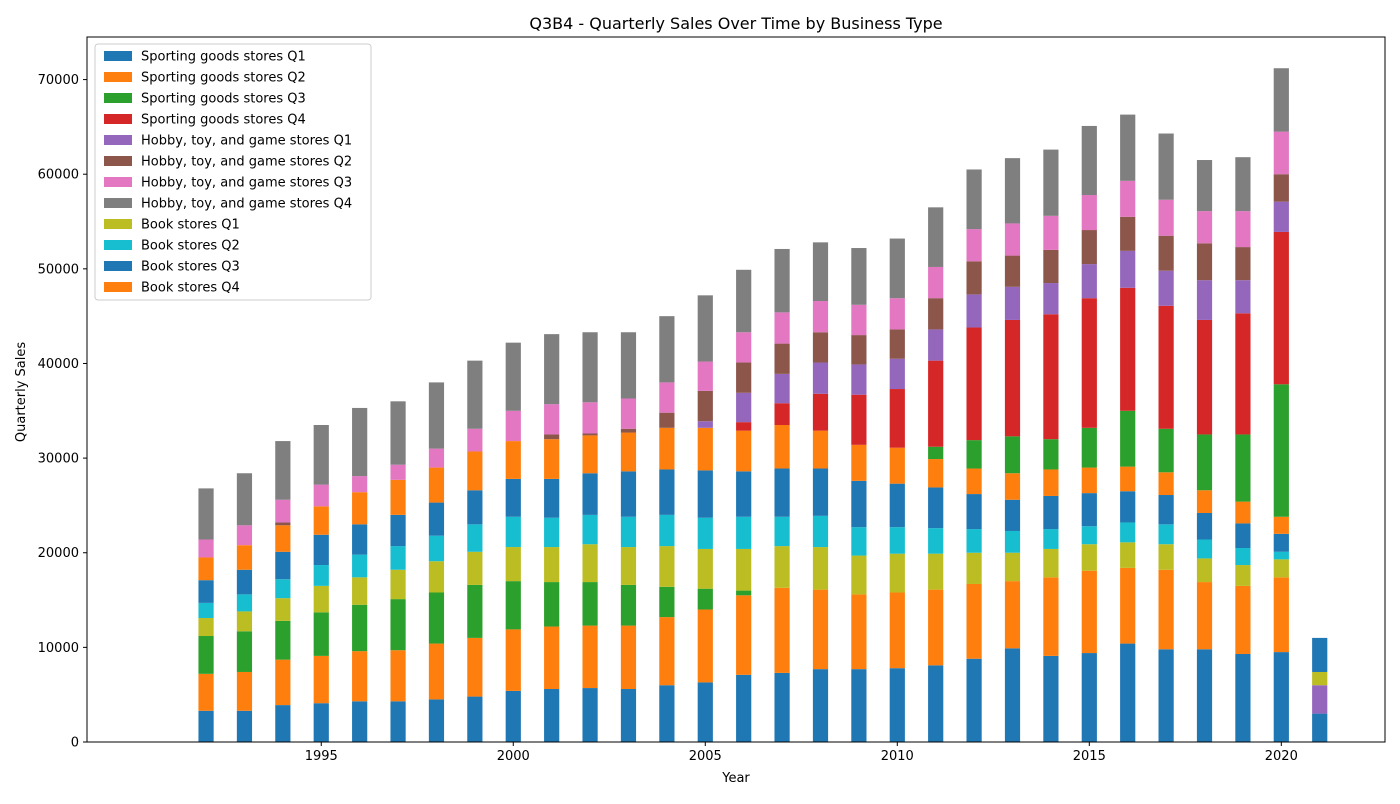 Image resolution: width=1400 pixels, height=804 pixels. What do you see at coordinates (190, 246) in the screenshot?
I see `legend-label: Book stores Q2` at bounding box center [190, 246].